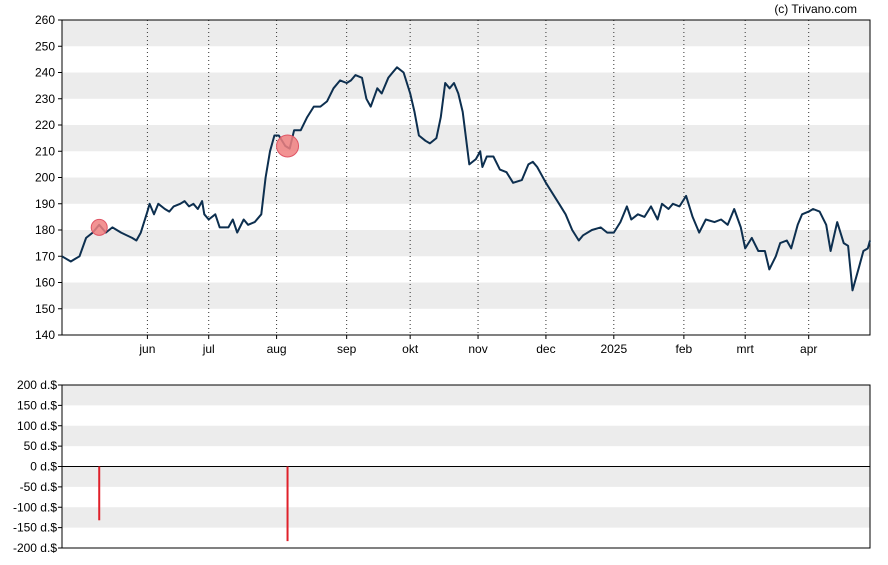  Describe the element at coordinates (45, 73) in the screenshot. I see `y-tick-label: 240` at that location.